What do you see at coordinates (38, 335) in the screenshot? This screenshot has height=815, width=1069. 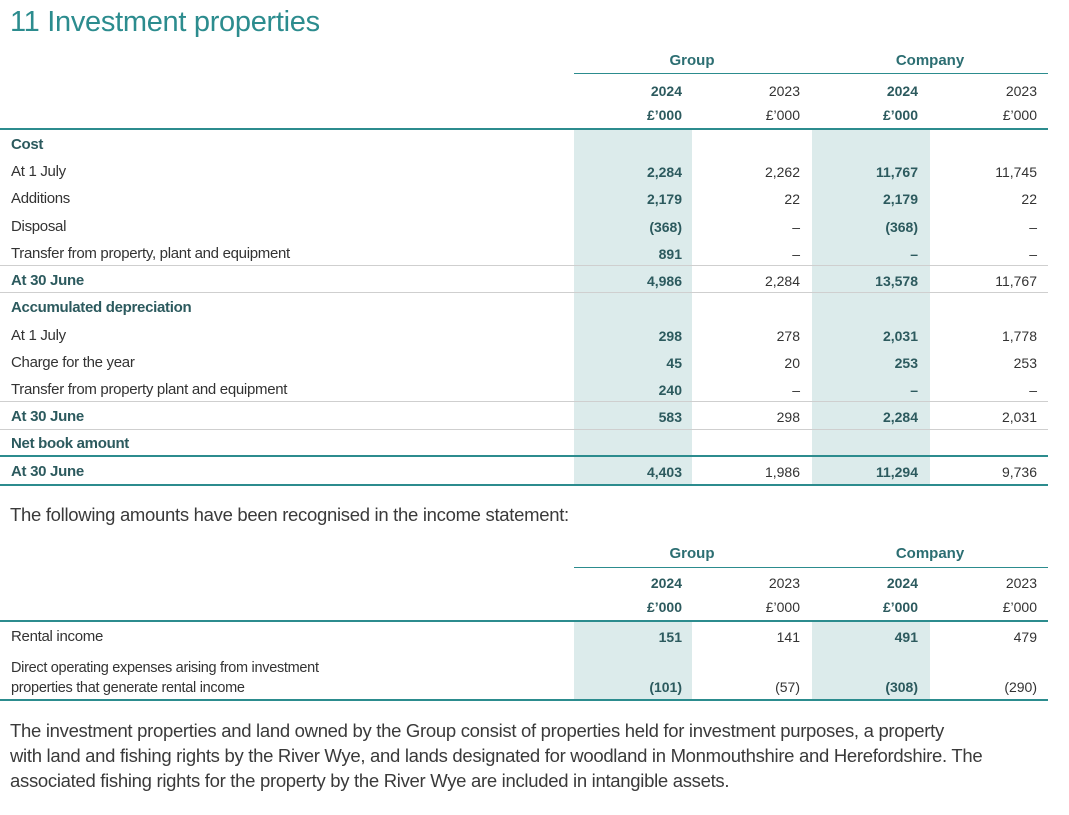 I see `row-label: At 1 July` at bounding box center [38, 335].